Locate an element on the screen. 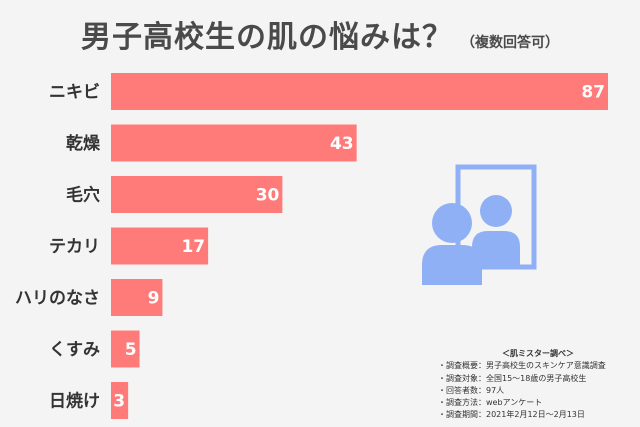  chart-title: 男子高校生の肌の悩みは？ （複数回答可） is located at coordinates (320, 34).